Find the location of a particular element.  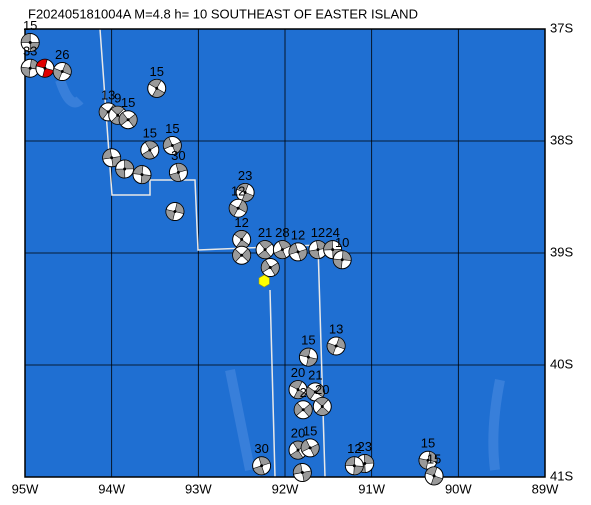

x-tick-label: 95W is located at coordinates (25, 488).